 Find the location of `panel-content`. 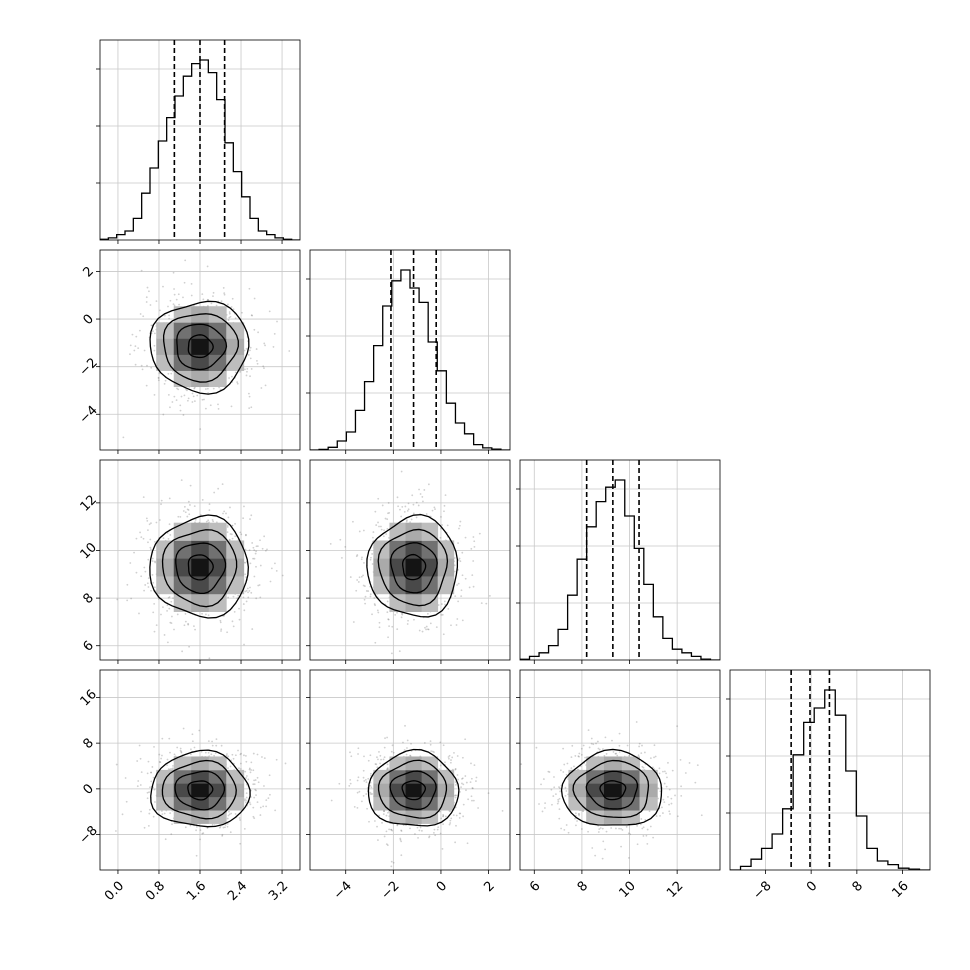

panel-content is located at coordinates (200, 569).